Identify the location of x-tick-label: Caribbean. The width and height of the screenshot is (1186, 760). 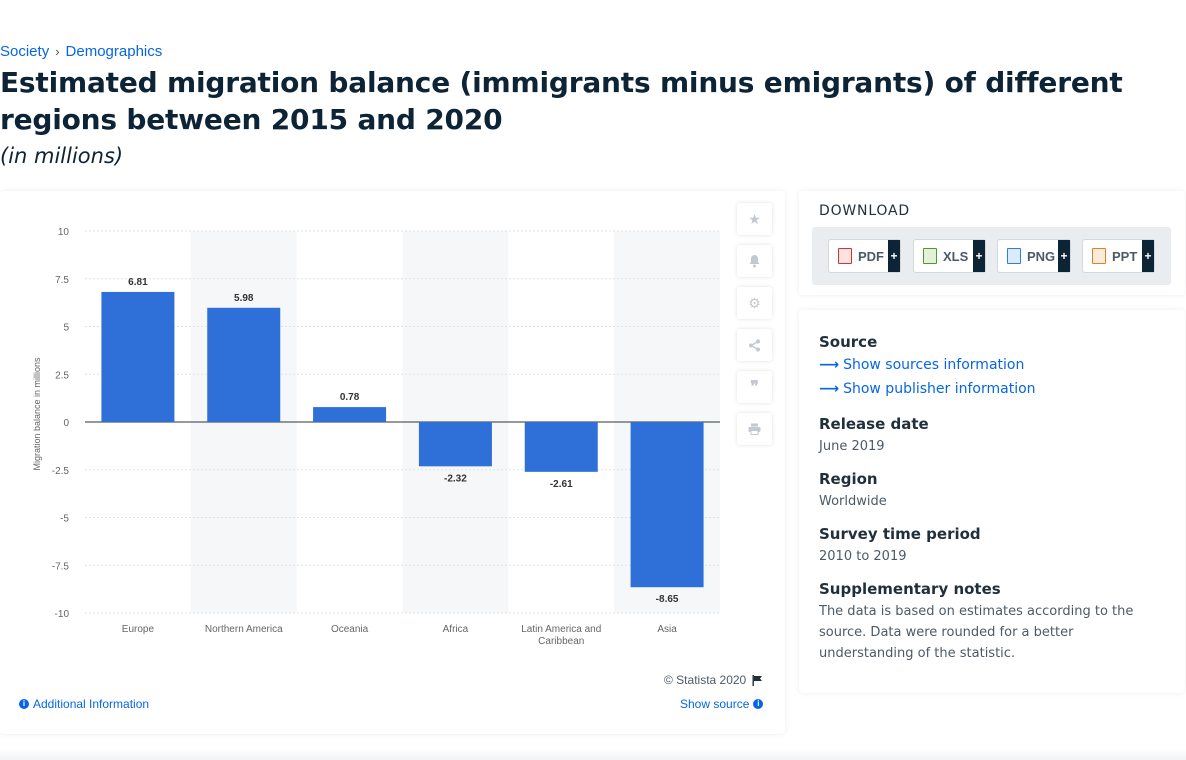
(561, 641).